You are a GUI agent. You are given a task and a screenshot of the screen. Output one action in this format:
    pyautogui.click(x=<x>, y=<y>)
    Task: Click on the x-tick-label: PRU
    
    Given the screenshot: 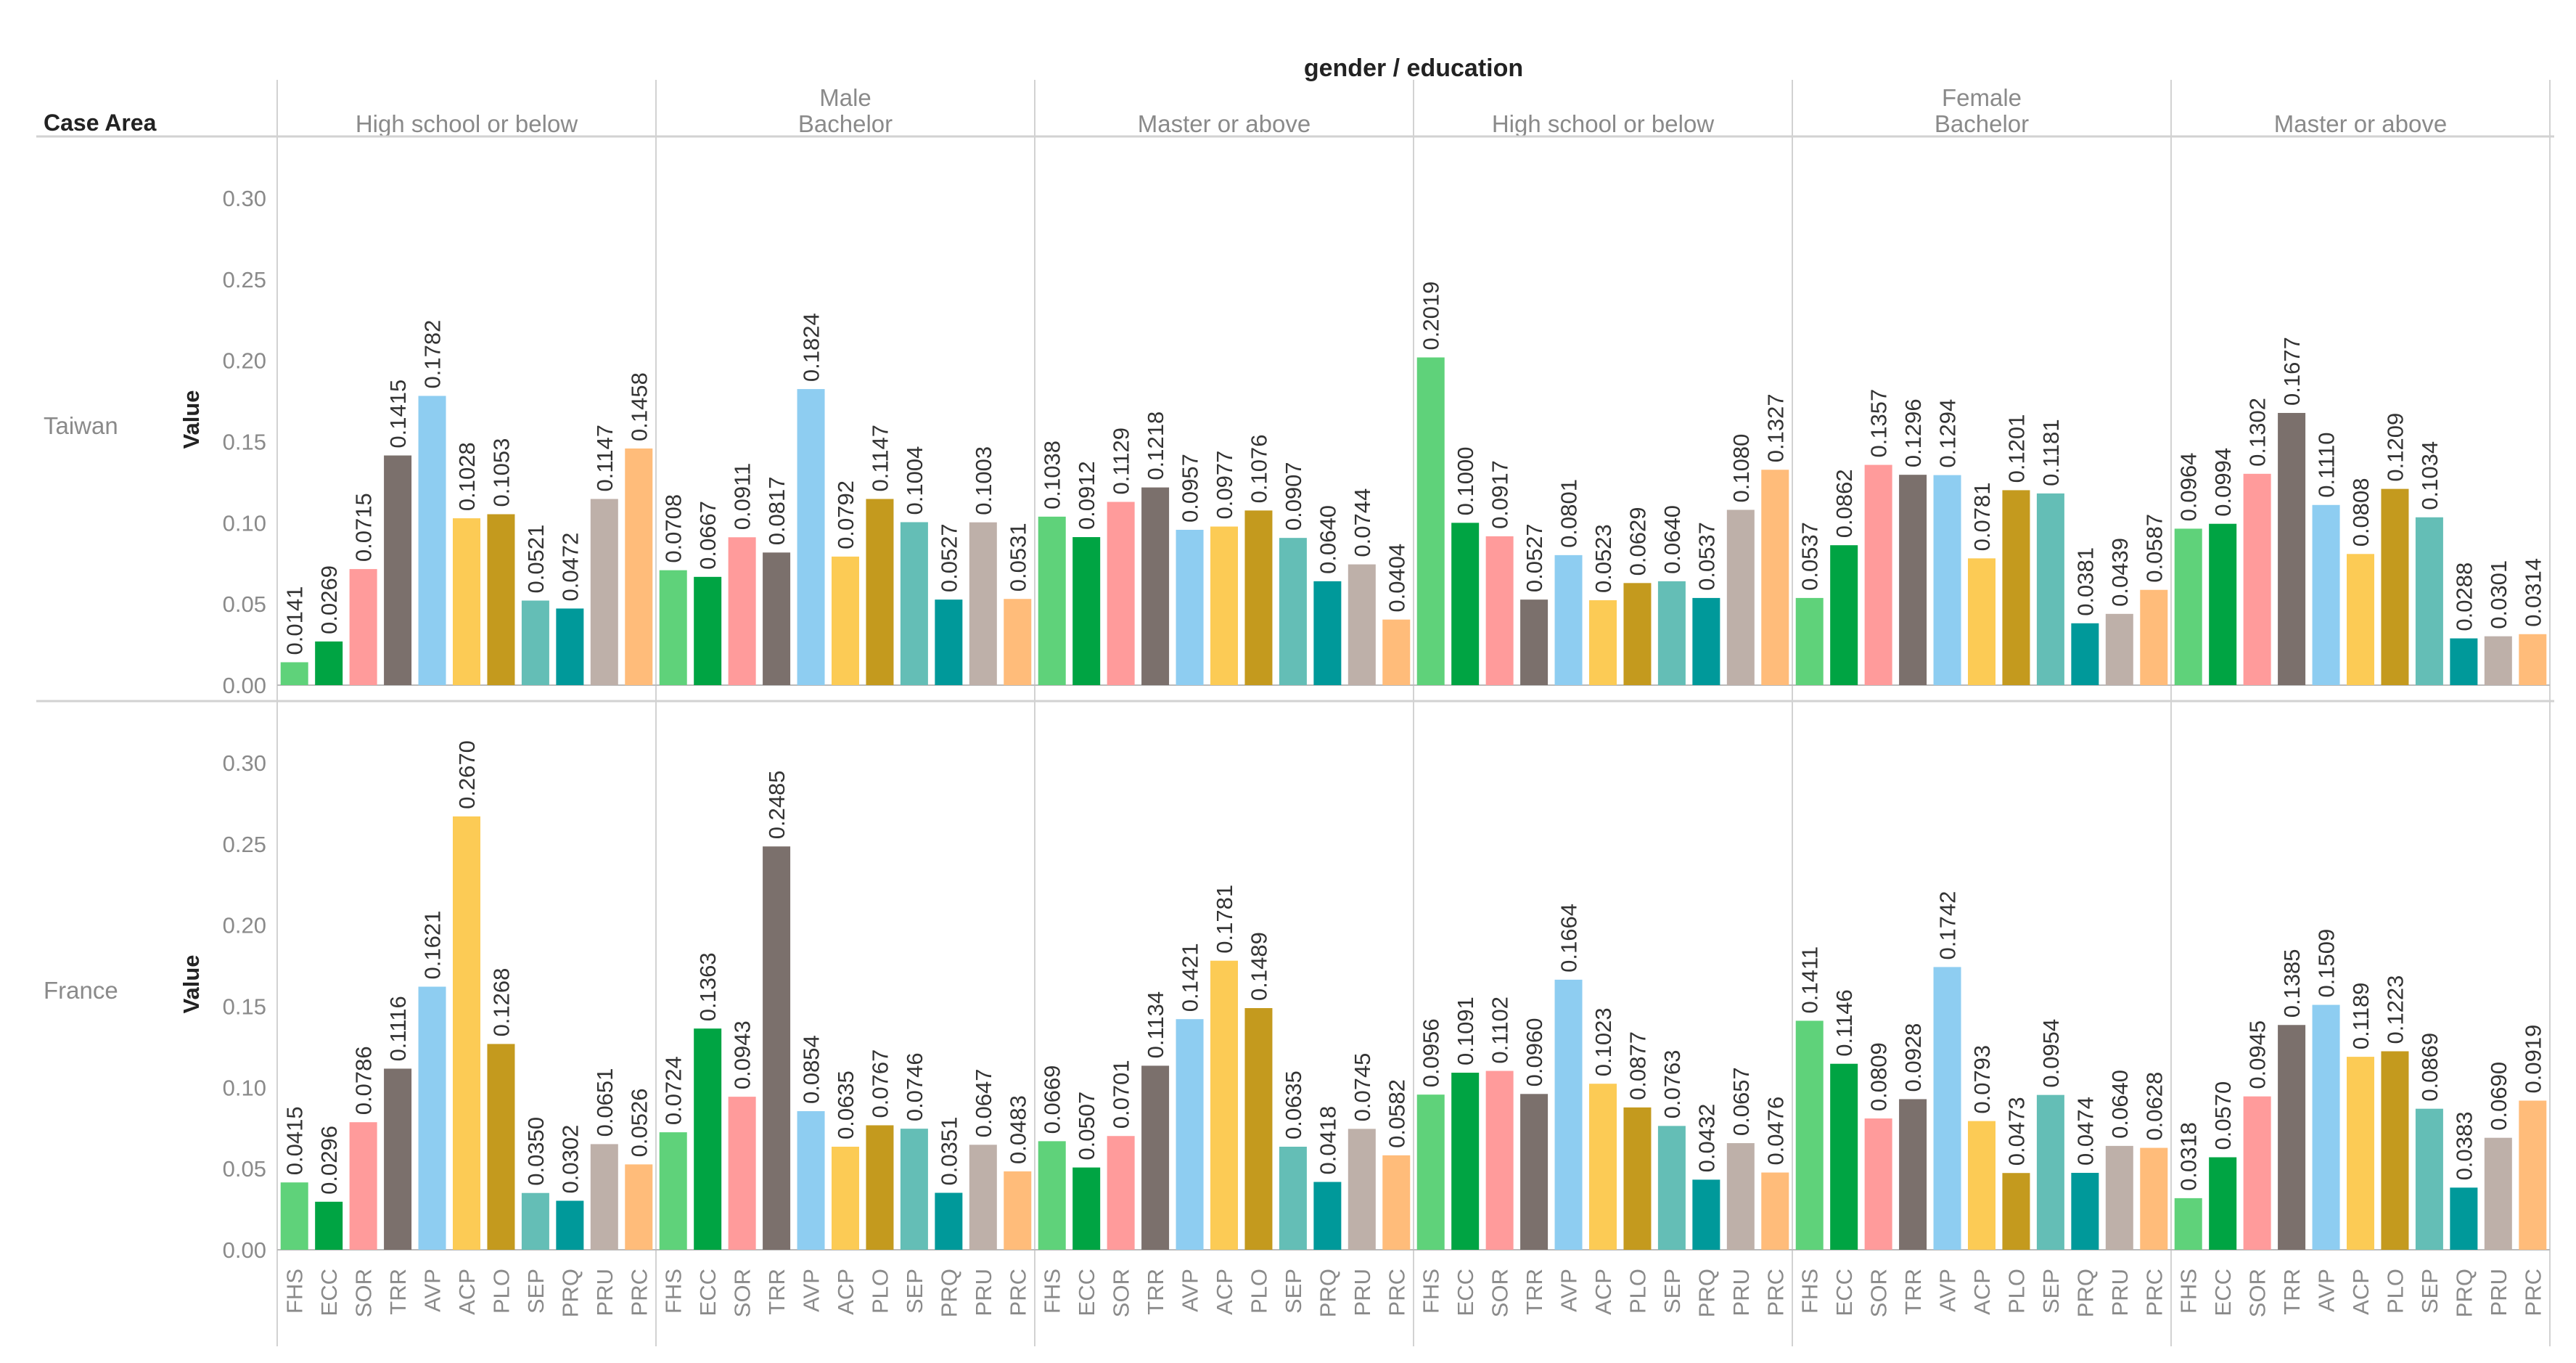 What is the action you would take?
    pyautogui.click(x=1741, y=1292)
    